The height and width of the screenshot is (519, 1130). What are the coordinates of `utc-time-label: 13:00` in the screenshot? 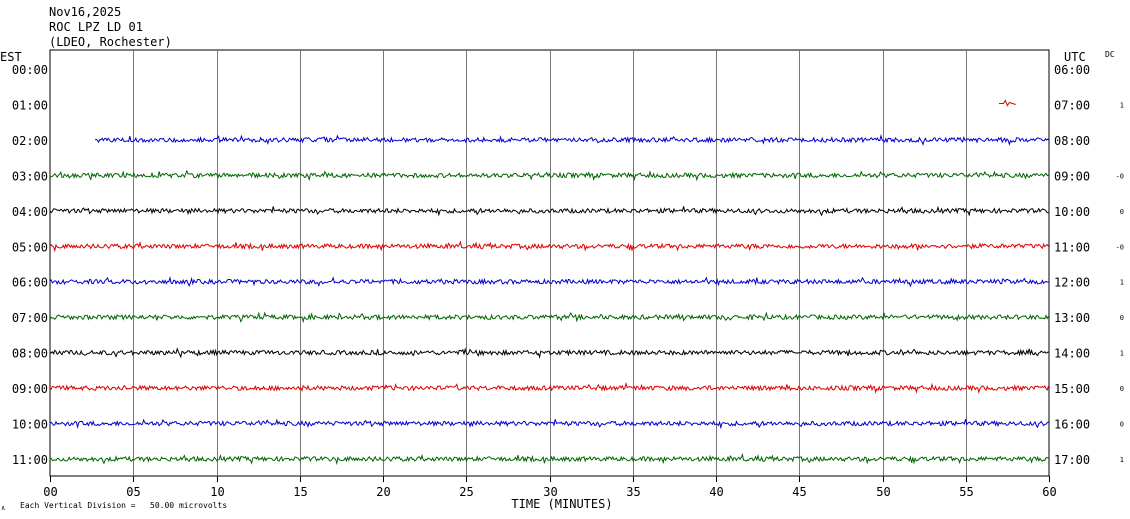 It's located at (1072, 318).